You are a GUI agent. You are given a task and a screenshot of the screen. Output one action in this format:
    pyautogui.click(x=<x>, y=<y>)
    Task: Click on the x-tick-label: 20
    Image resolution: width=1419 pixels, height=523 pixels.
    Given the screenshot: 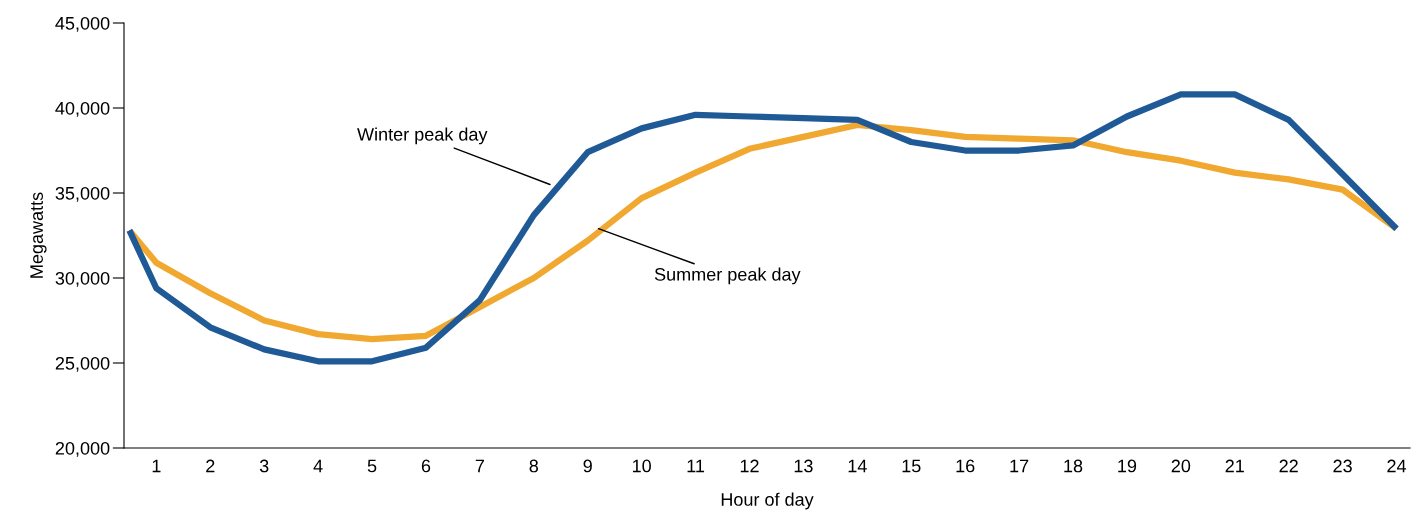 What is the action you would take?
    pyautogui.click(x=1181, y=466)
    